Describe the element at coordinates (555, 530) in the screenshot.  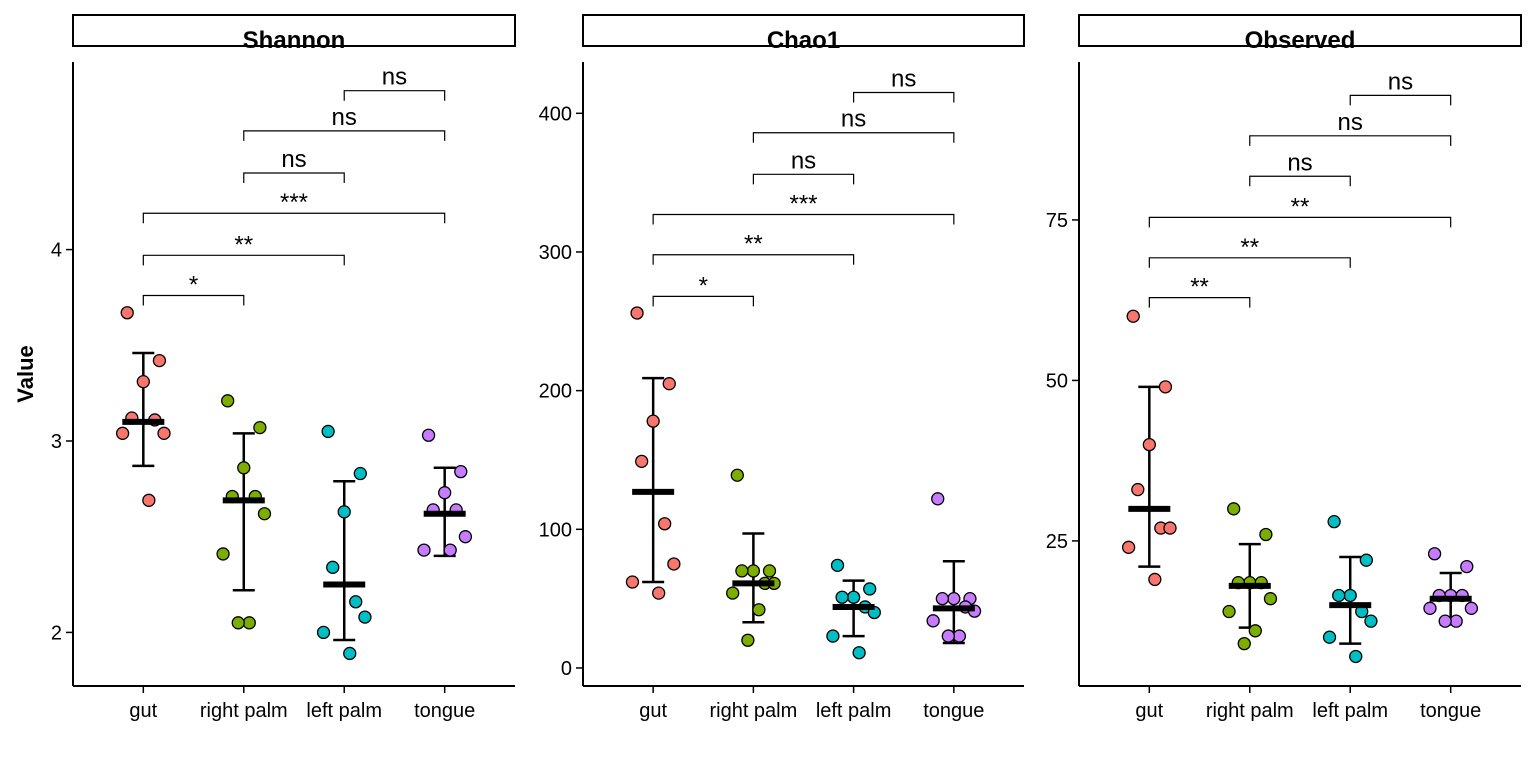
I see `y-tick-label: 100` at that location.